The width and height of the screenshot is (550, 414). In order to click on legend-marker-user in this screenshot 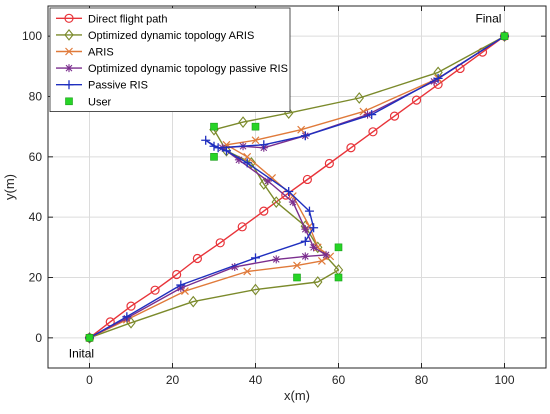, I will do `click(69, 101)`.